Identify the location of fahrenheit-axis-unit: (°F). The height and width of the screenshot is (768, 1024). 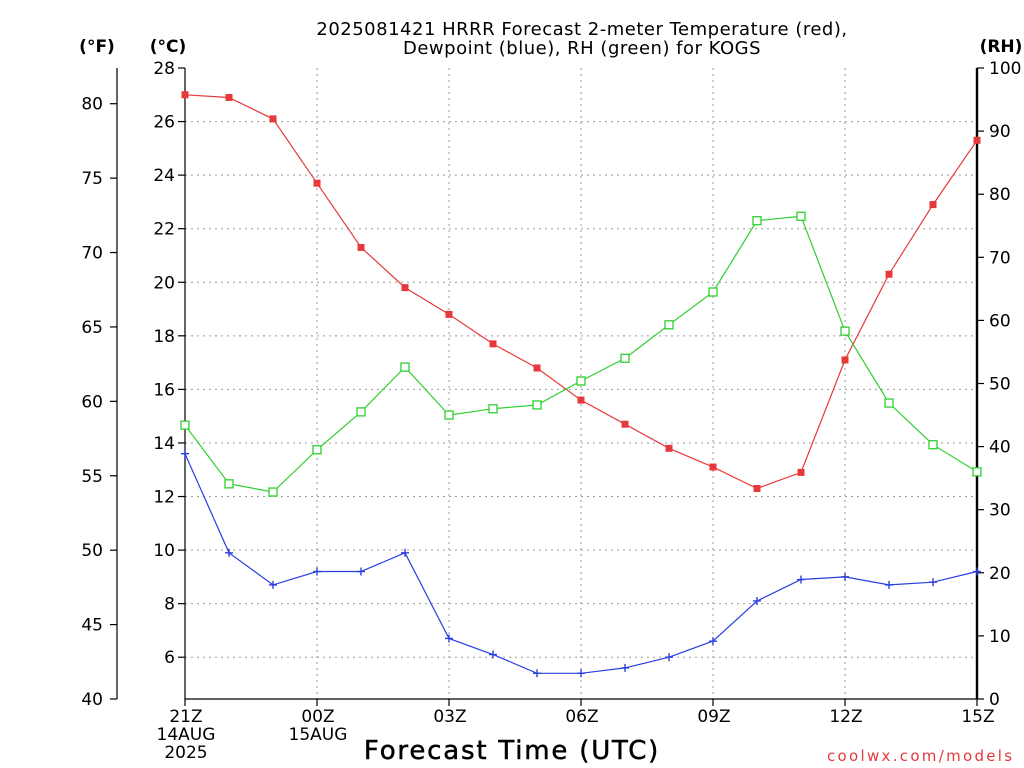
(97, 47).